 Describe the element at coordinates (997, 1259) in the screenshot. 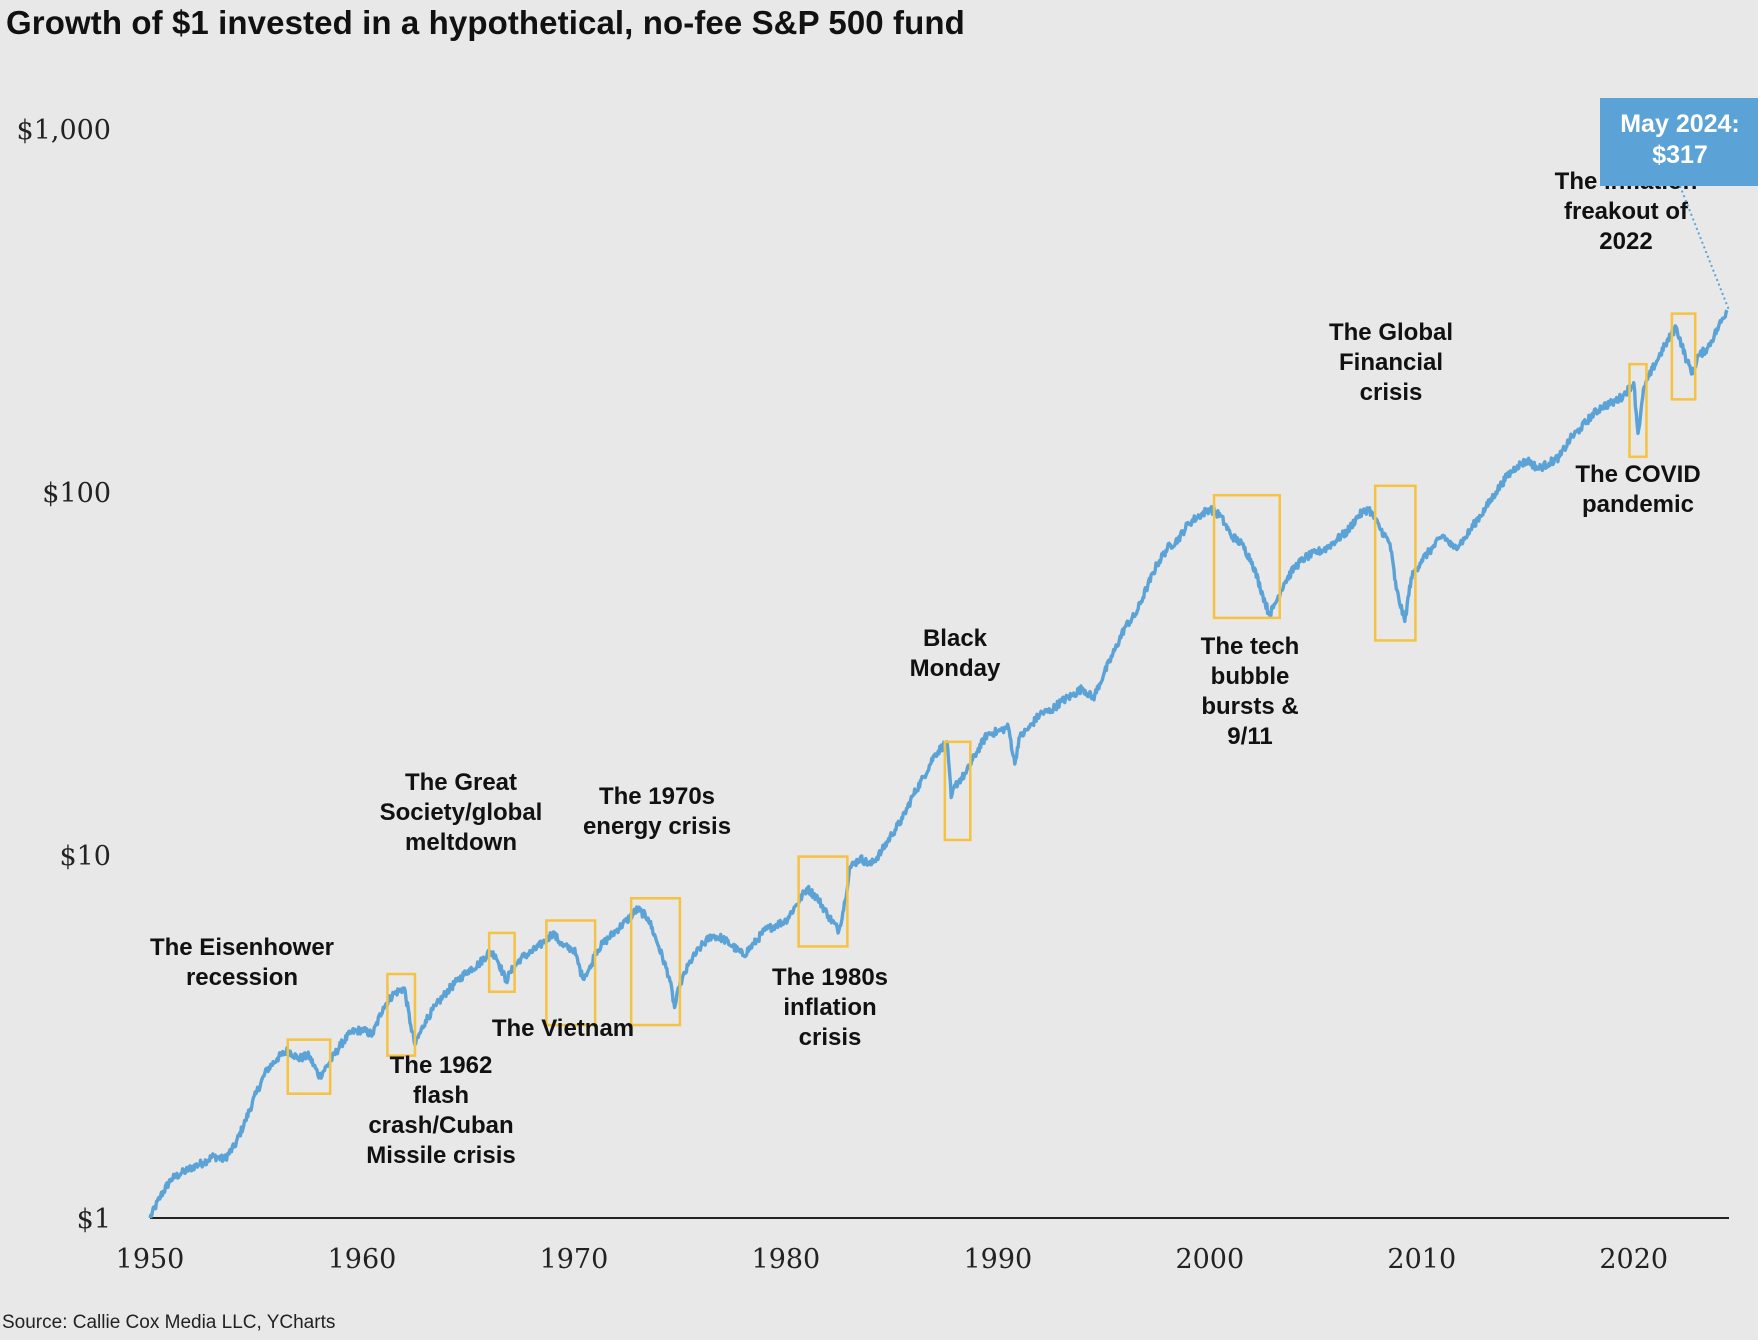

I see `x-tick-label: 1990` at that location.